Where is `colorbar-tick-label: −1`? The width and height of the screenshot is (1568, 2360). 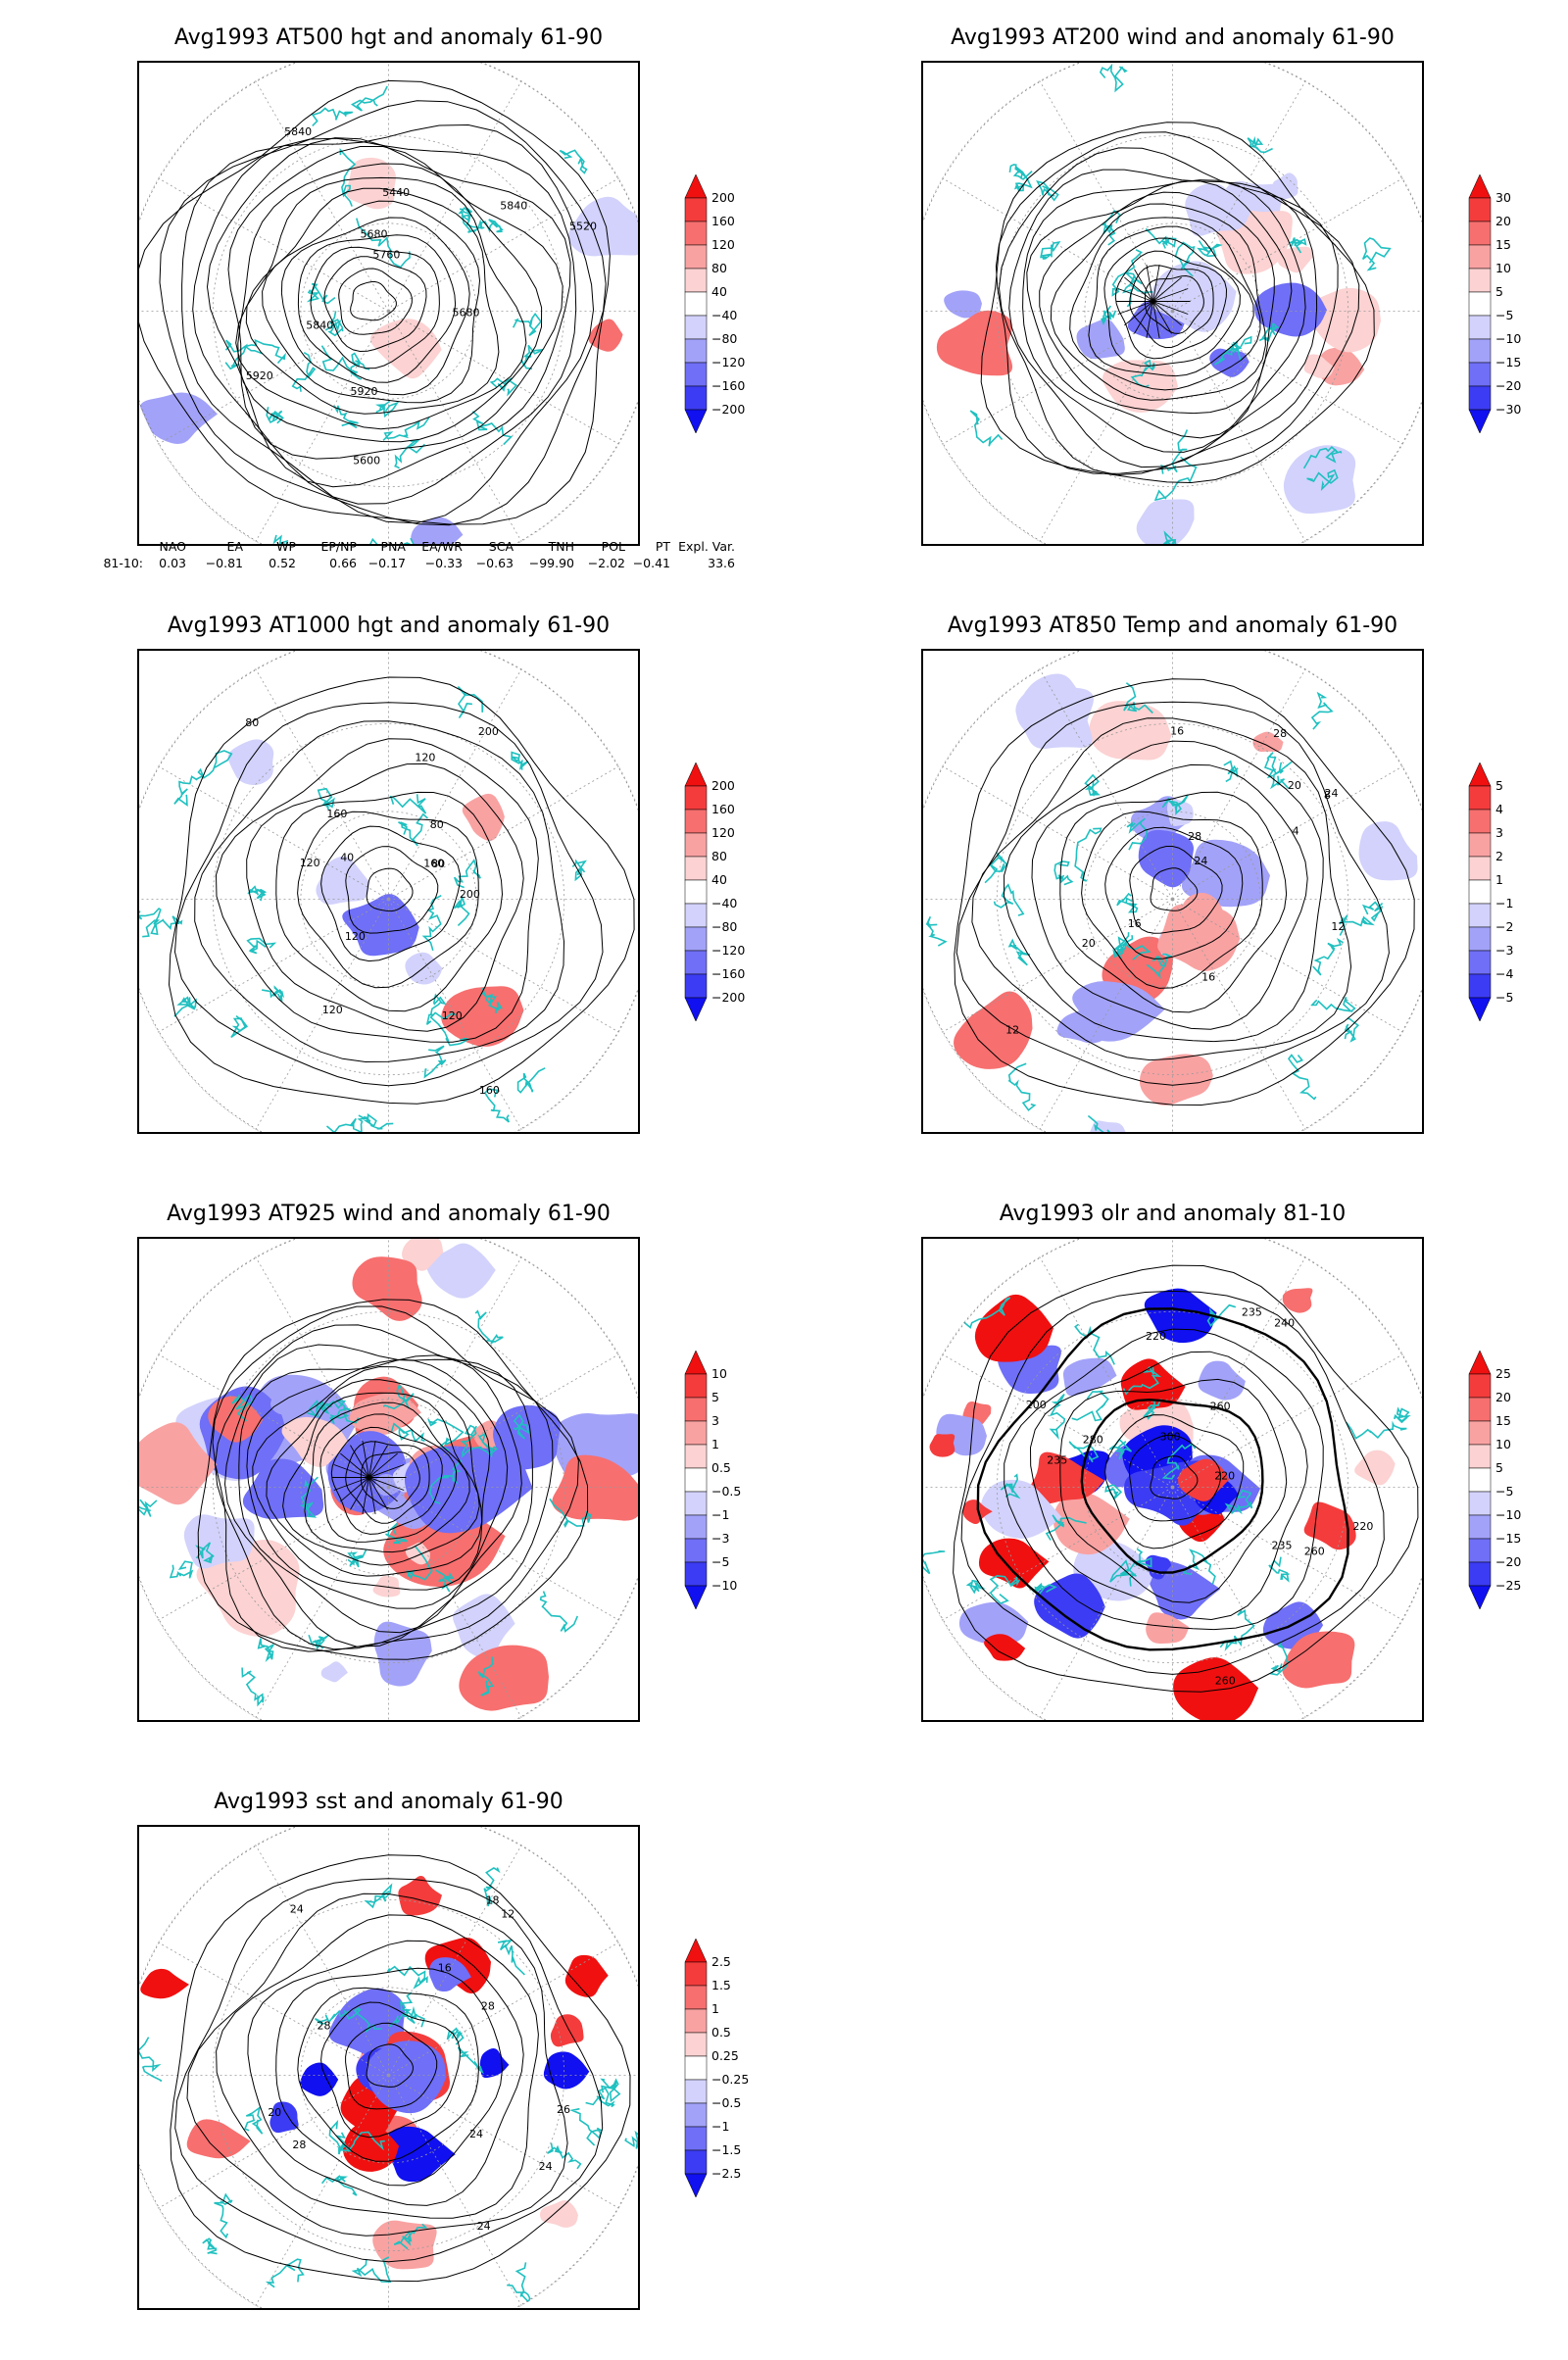
colorbar-tick-label: −1 is located at coordinates (1504, 903).